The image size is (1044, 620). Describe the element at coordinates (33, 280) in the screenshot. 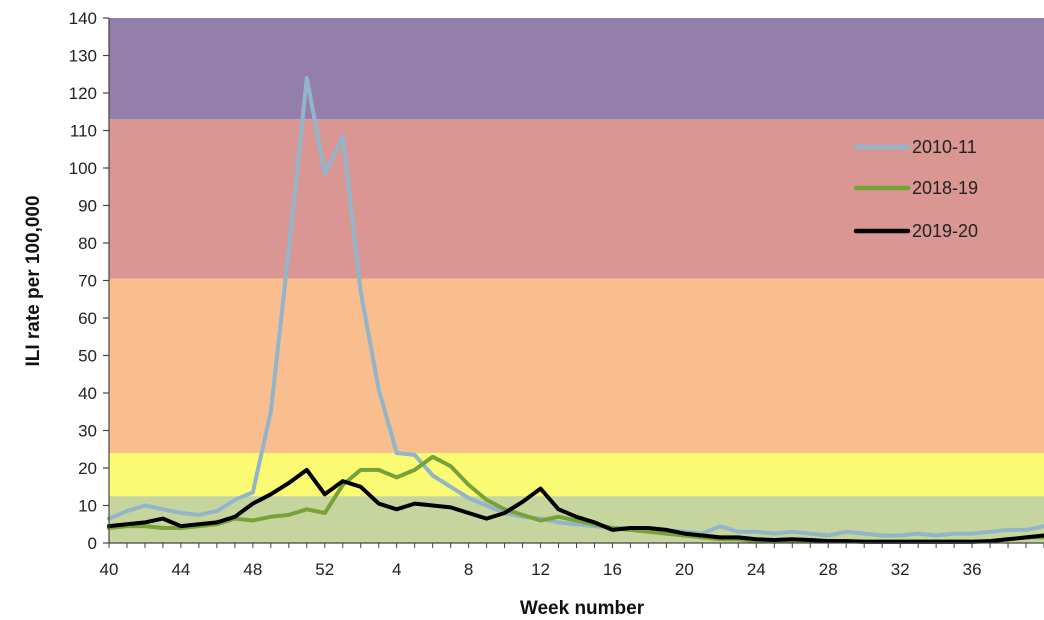

I see `y-axis-title: ILI rate per 100,000` at that location.